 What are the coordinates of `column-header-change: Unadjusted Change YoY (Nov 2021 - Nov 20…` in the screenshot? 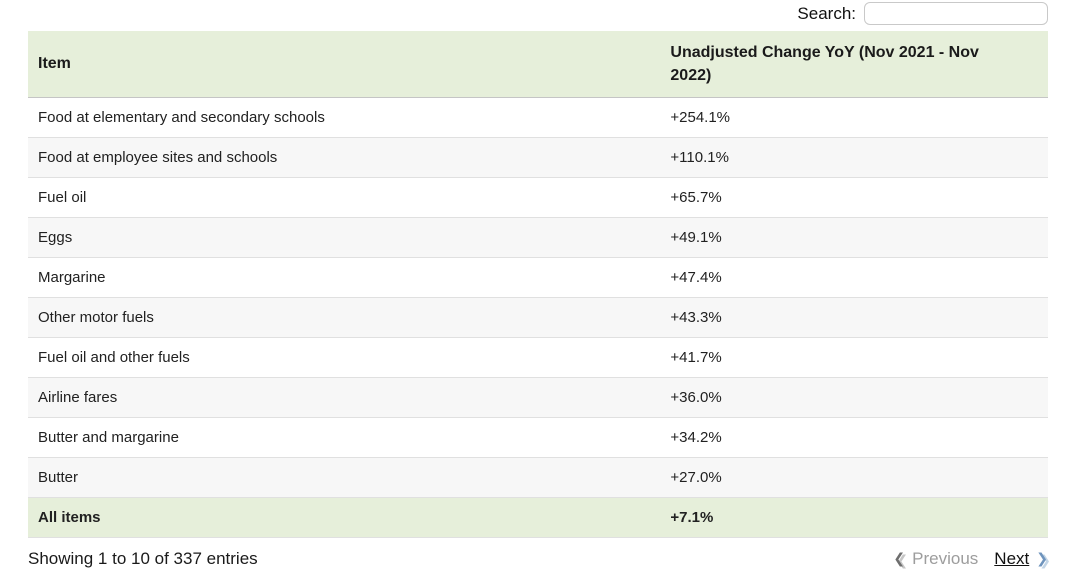 It's located at (854, 64).